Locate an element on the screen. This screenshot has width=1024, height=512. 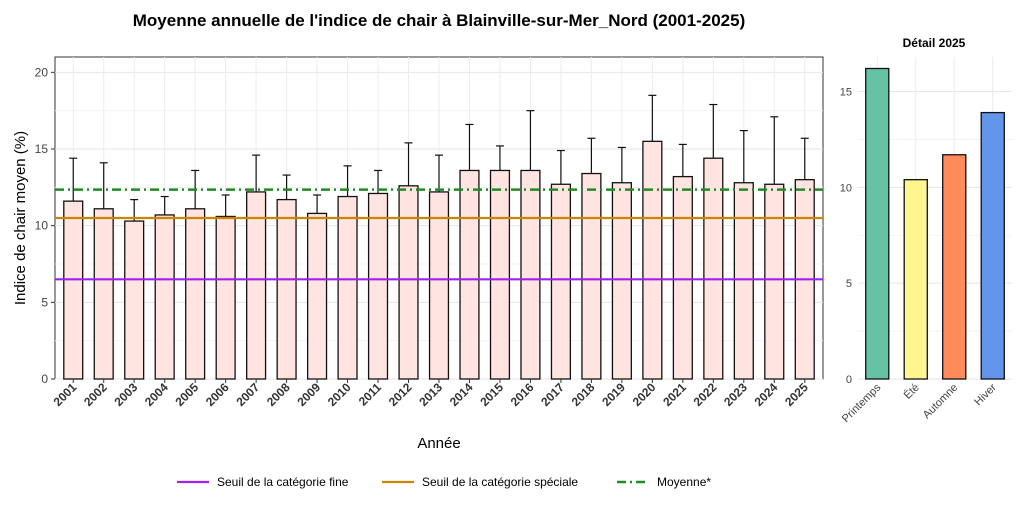
main-x-tick-label: 2022 is located at coordinates (705, 394).